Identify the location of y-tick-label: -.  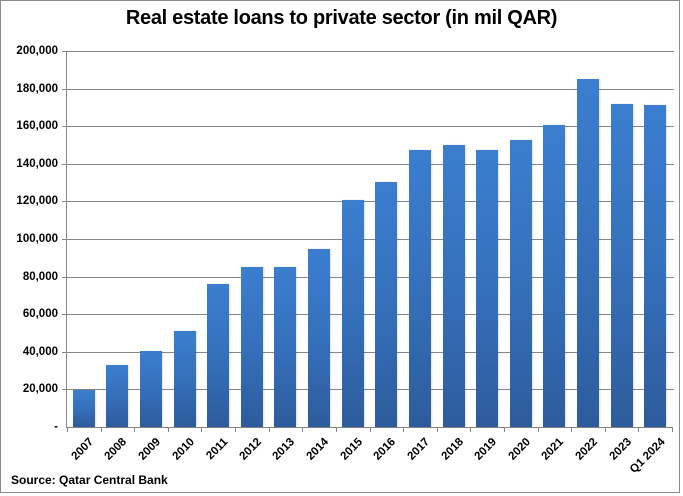
(56, 427).